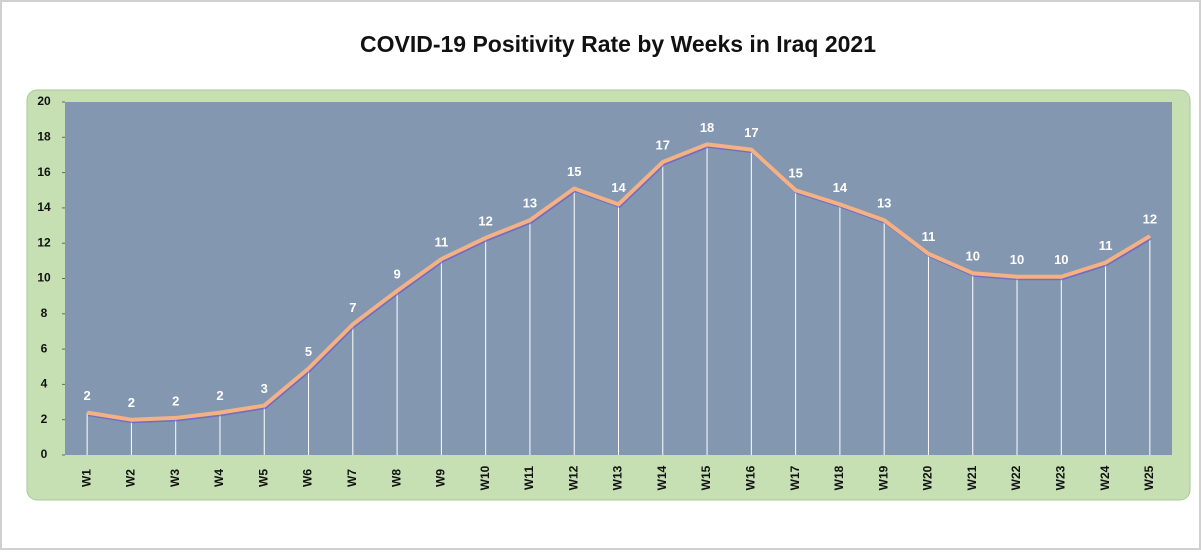  Describe the element at coordinates (263, 478) in the screenshot. I see `x-tick-label: W5` at that location.